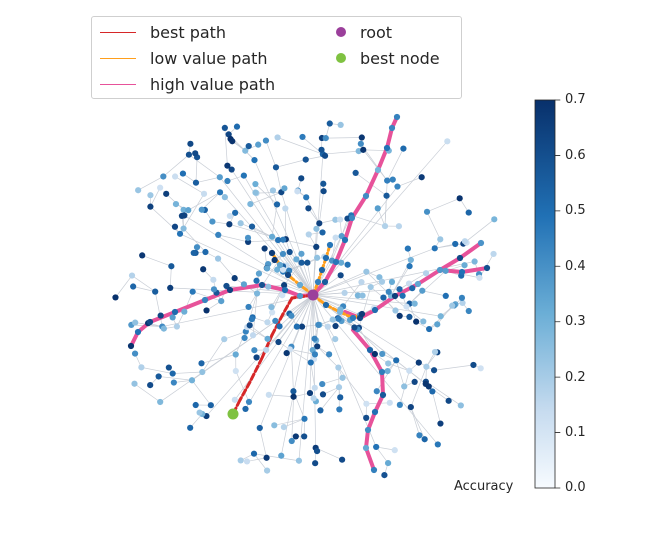  Describe the element at coordinates (233, 414) in the screenshot. I see `best-node` at that location.